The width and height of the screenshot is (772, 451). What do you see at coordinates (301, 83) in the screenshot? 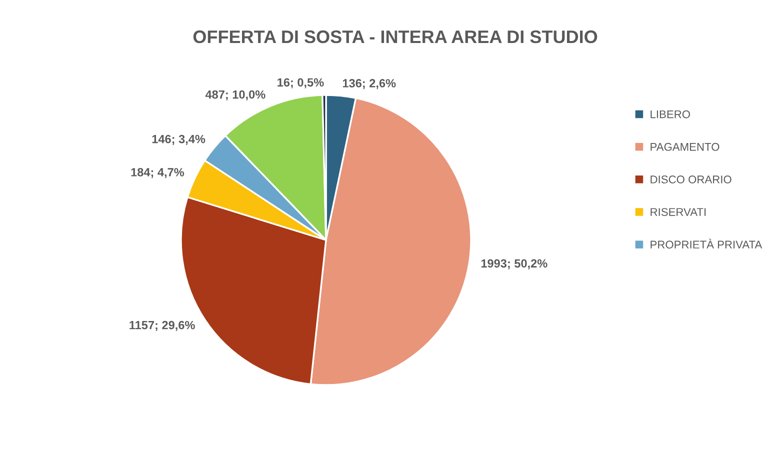
I see `data-label: 16; 0,5%` at bounding box center [301, 83].